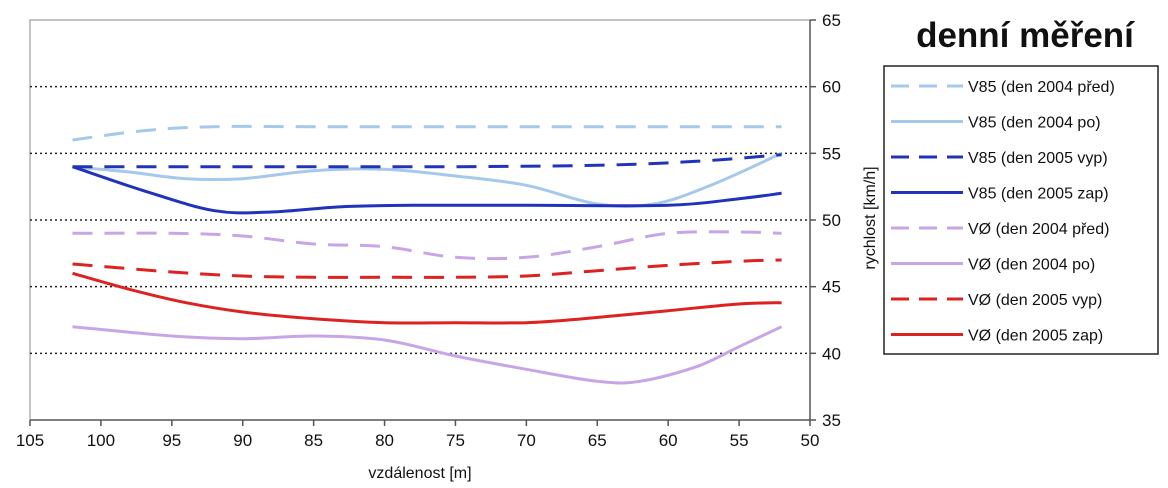 The width and height of the screenshot is (1168, 488). I want to click on x-tick-label: 95, so click(171, 440).